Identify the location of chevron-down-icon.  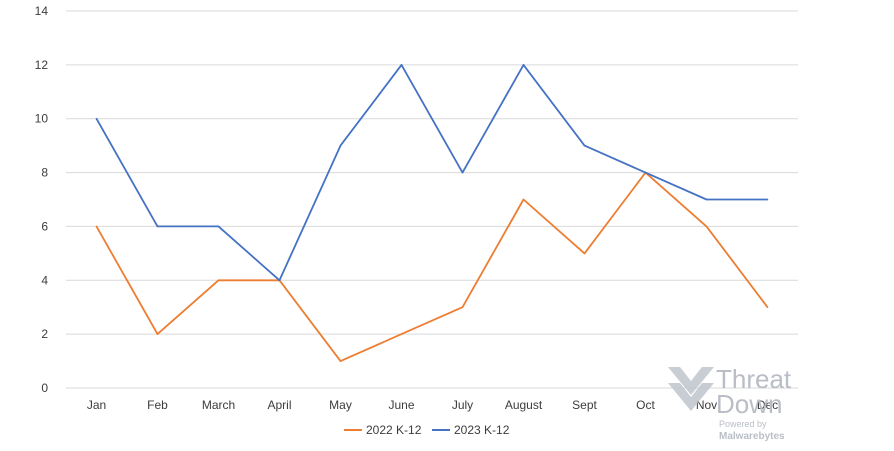
(691, 389).